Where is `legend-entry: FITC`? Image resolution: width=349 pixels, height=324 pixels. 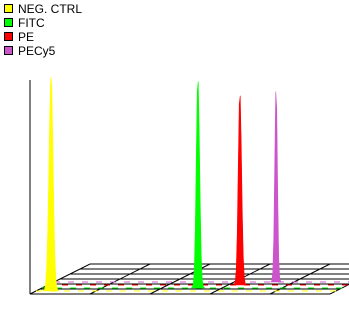 legend-entry: FITC is located at coordinates (42, 23).